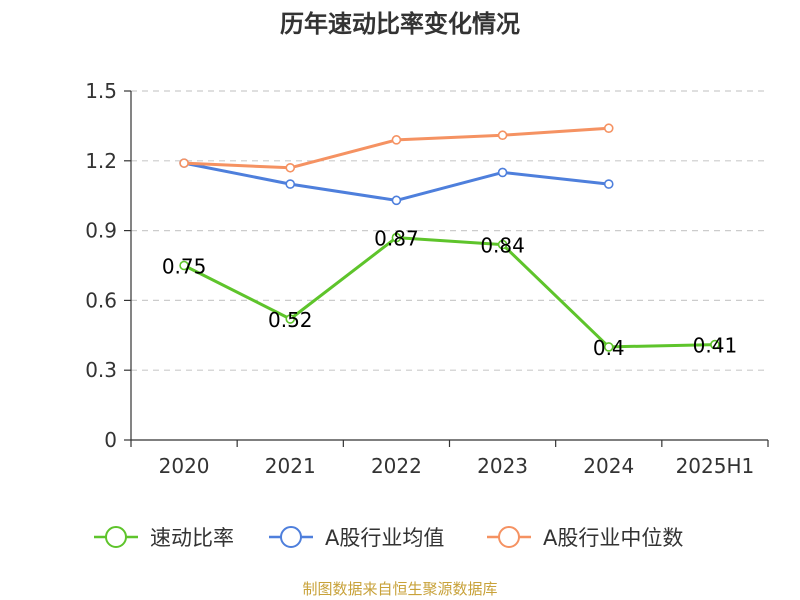  Describe the element at coordinates (101, 231) in the screenshot. I see `y-tick-label: 0.9` at that location.